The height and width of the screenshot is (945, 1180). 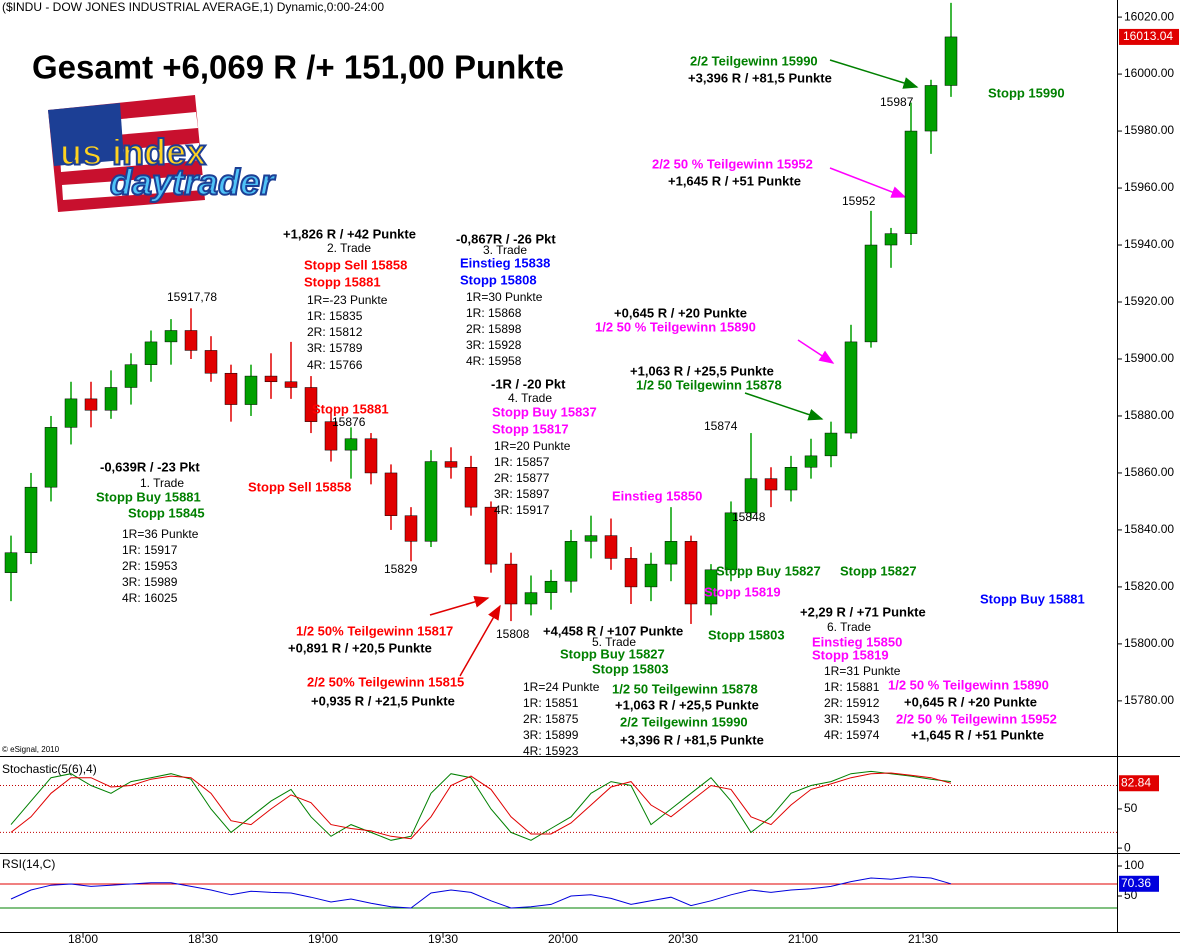 I want to click on logo: us index daytrader, so click(x=162, y=153).